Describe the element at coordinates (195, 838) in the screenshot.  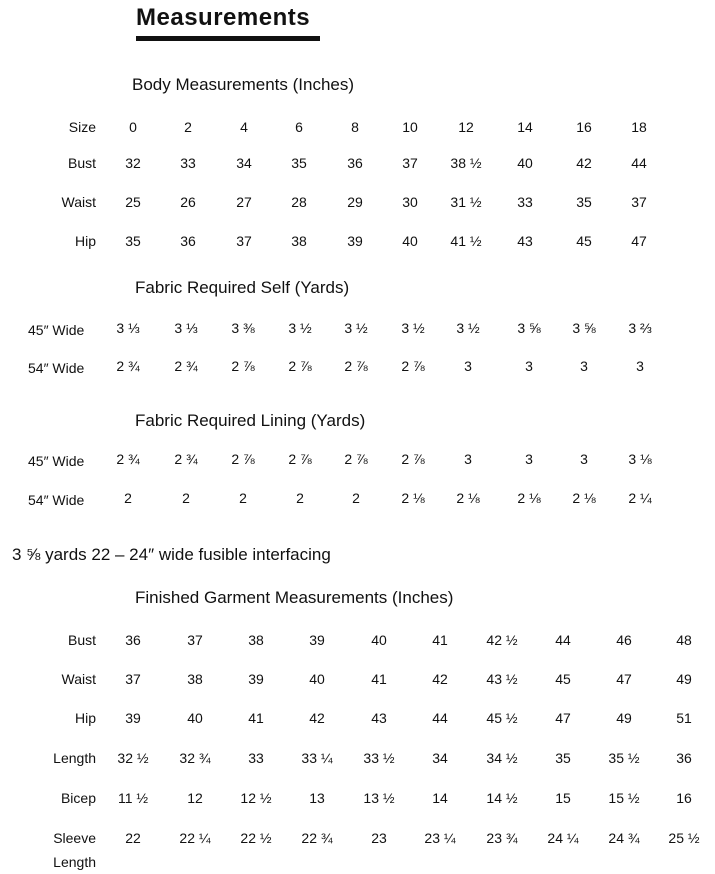
I see `table-cell: 22 ¼` at that location.